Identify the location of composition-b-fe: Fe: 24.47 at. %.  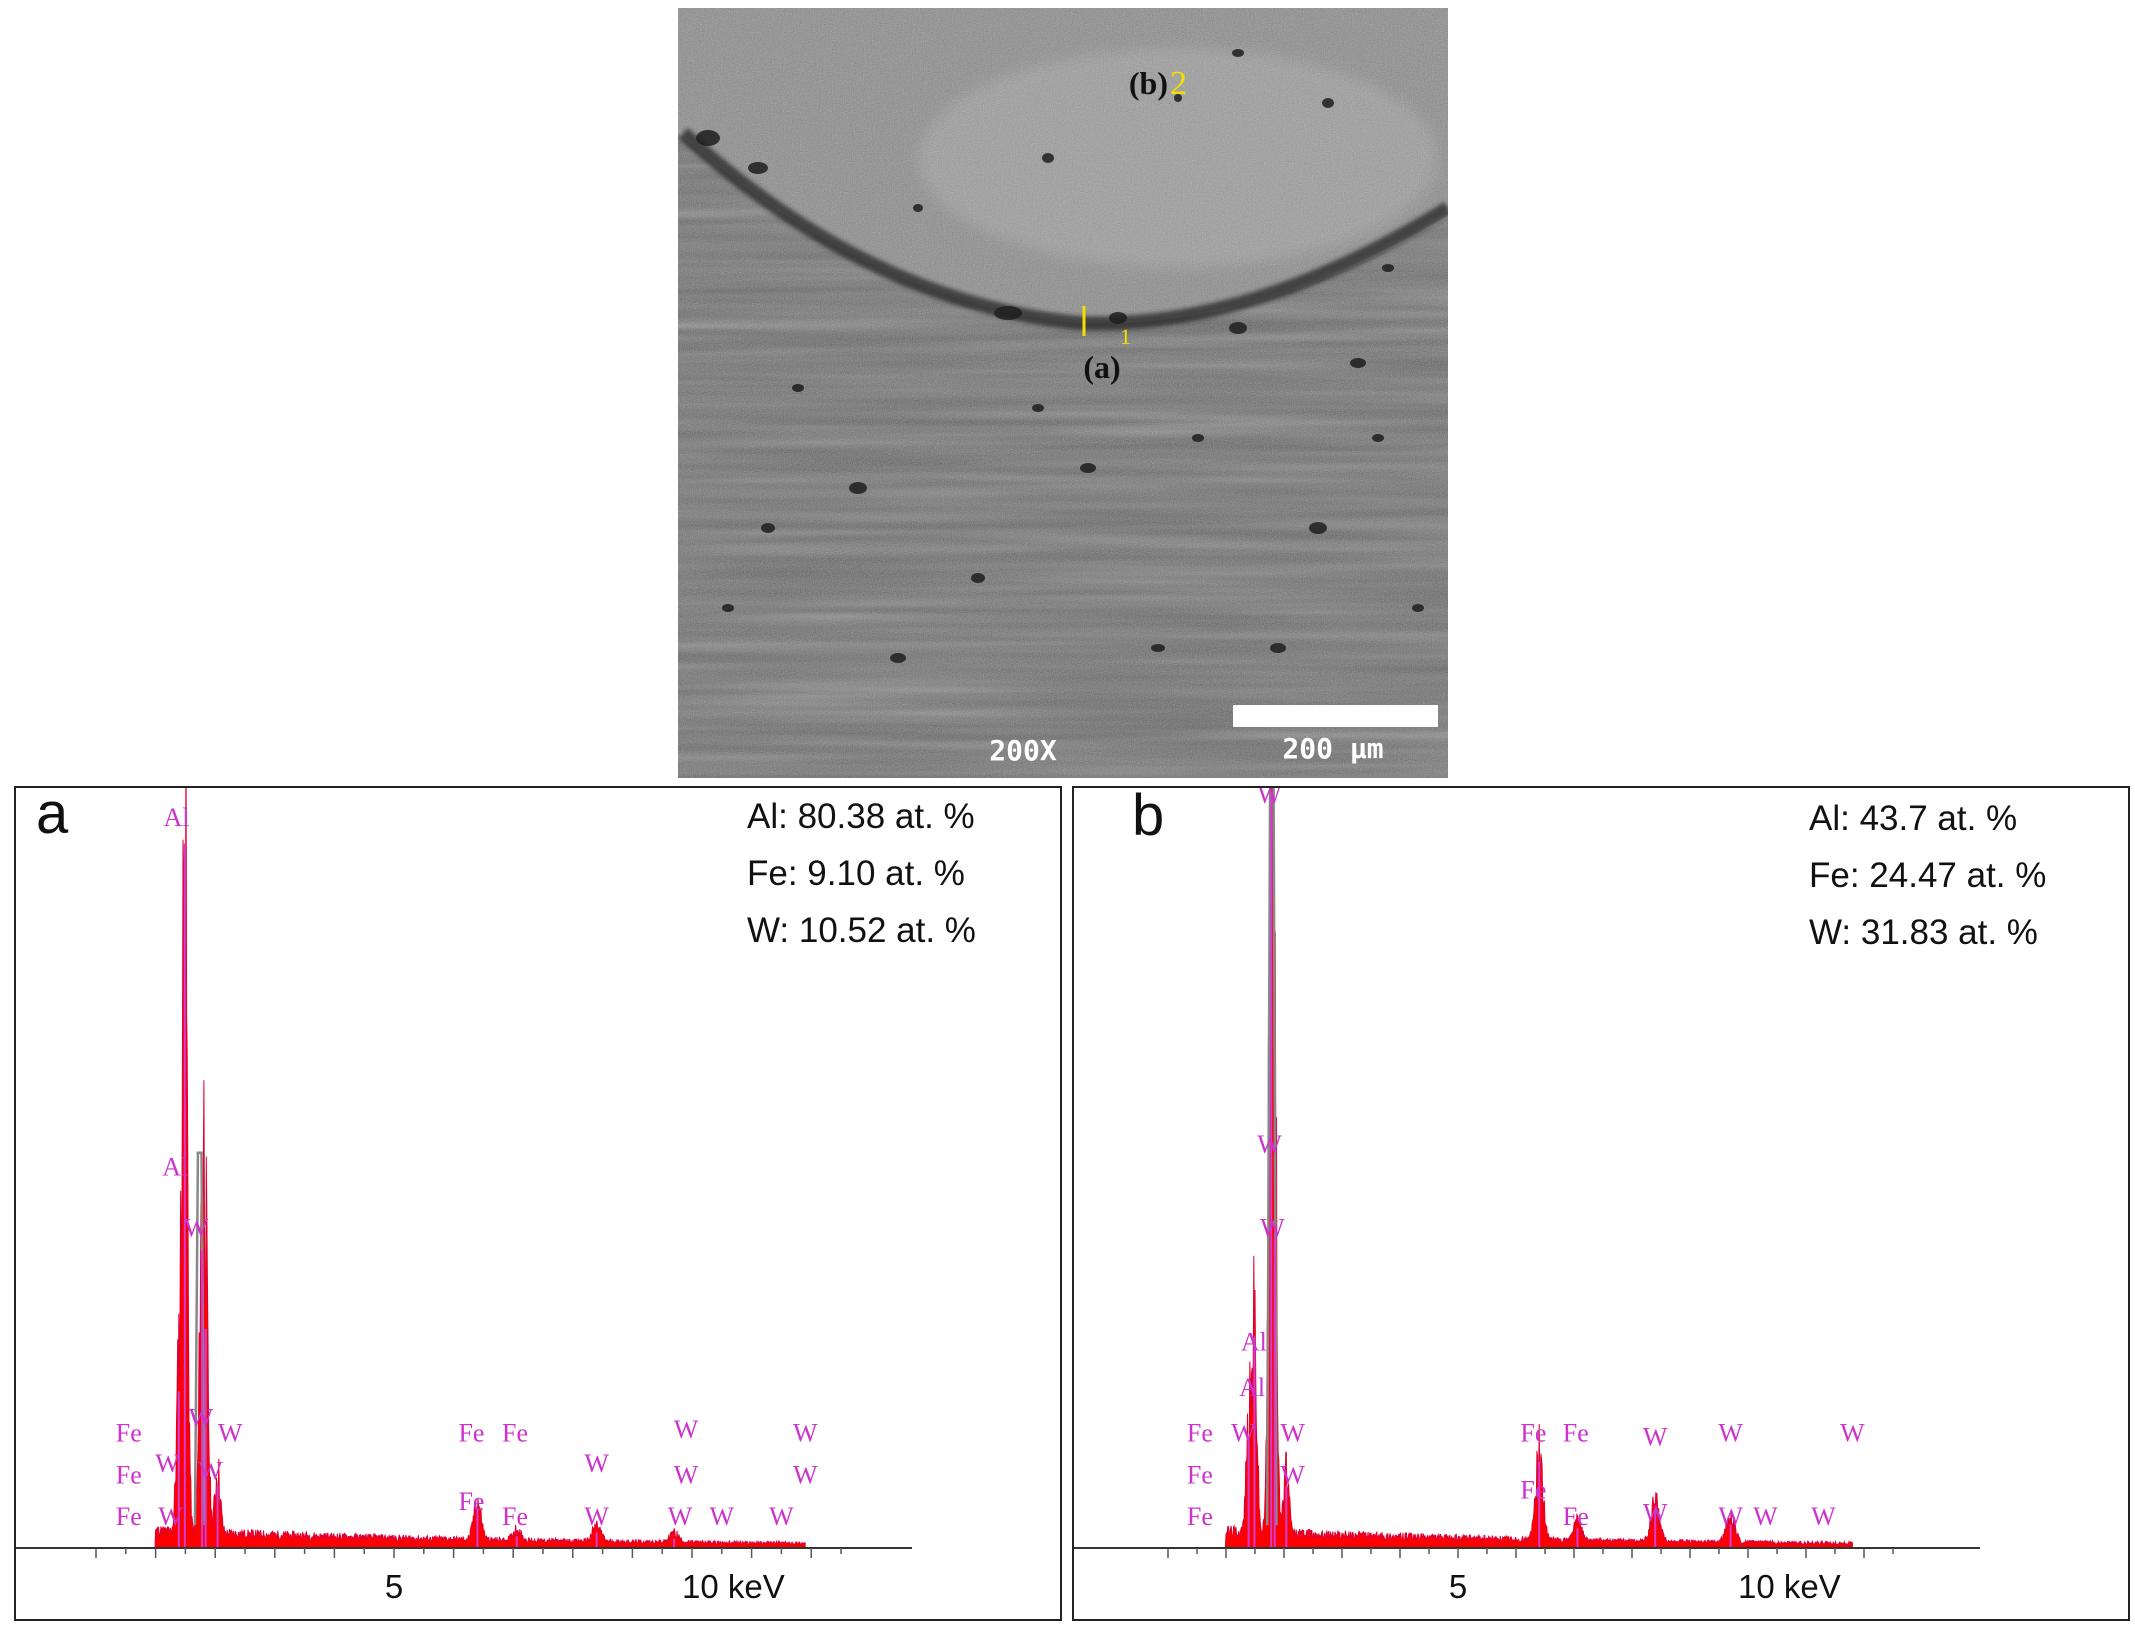
(1928, 875).